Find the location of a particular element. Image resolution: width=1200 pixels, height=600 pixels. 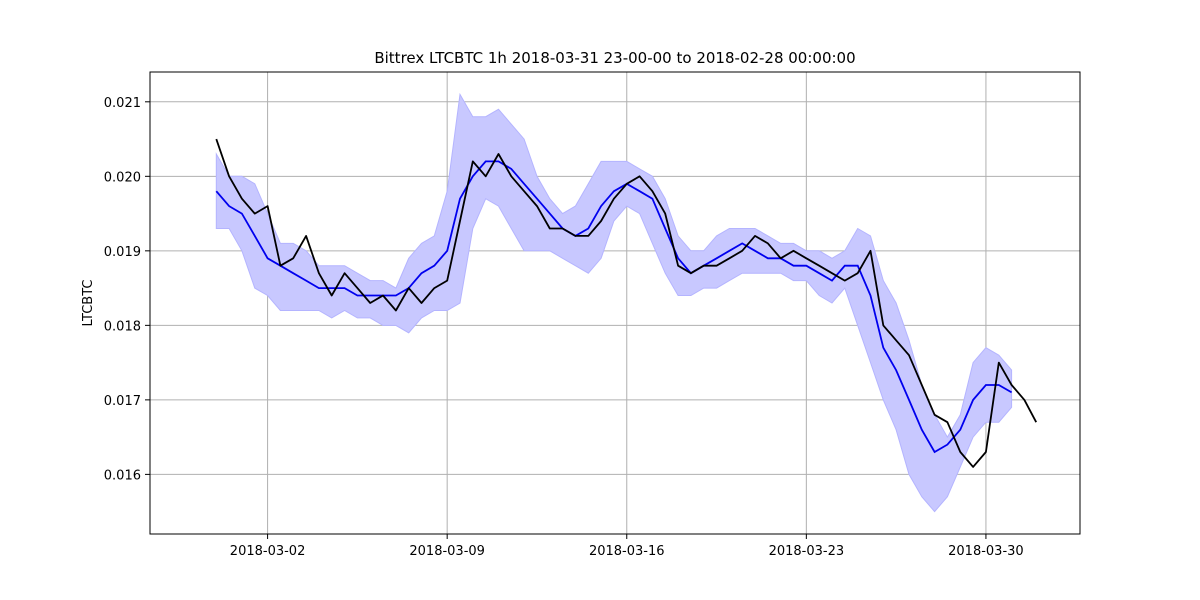

y-tick-label: 0.021 is located at coordinates (122, 103).